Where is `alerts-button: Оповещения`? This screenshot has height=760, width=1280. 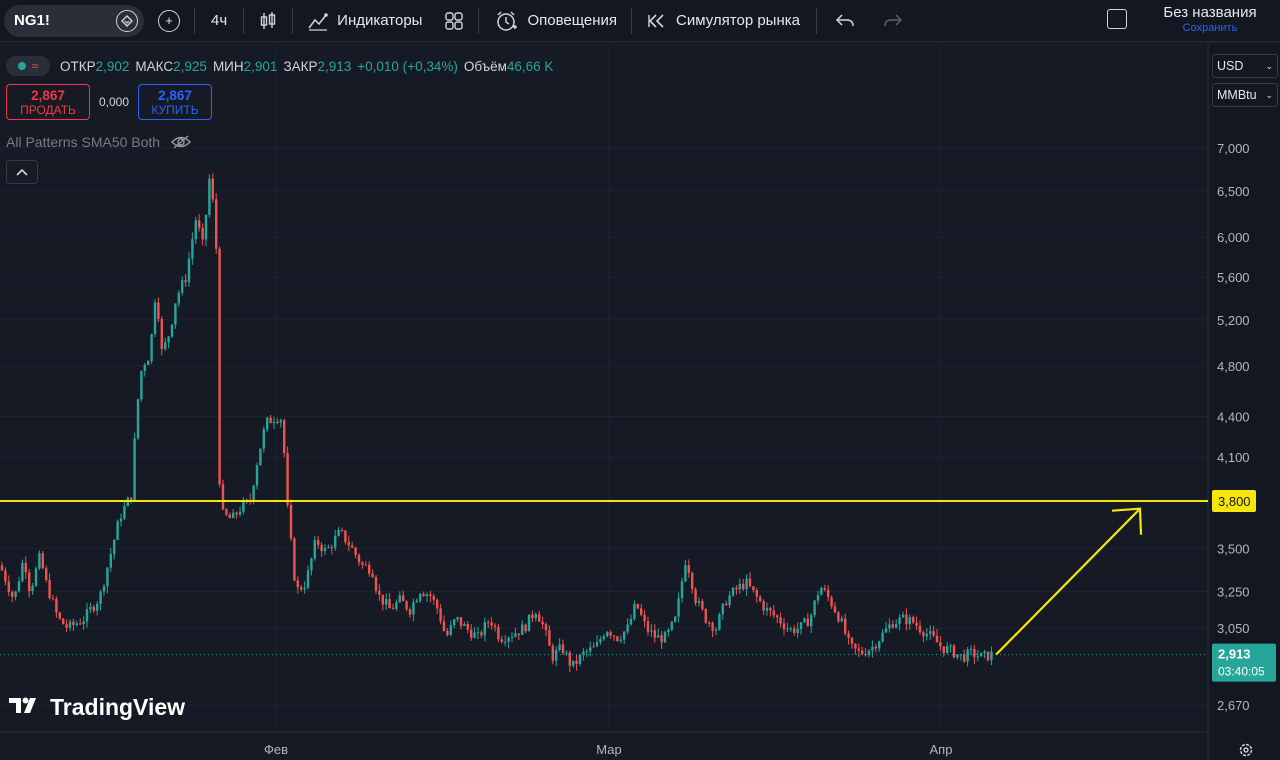
alerts-button: Оповещения is located at coordinates (555, 21).